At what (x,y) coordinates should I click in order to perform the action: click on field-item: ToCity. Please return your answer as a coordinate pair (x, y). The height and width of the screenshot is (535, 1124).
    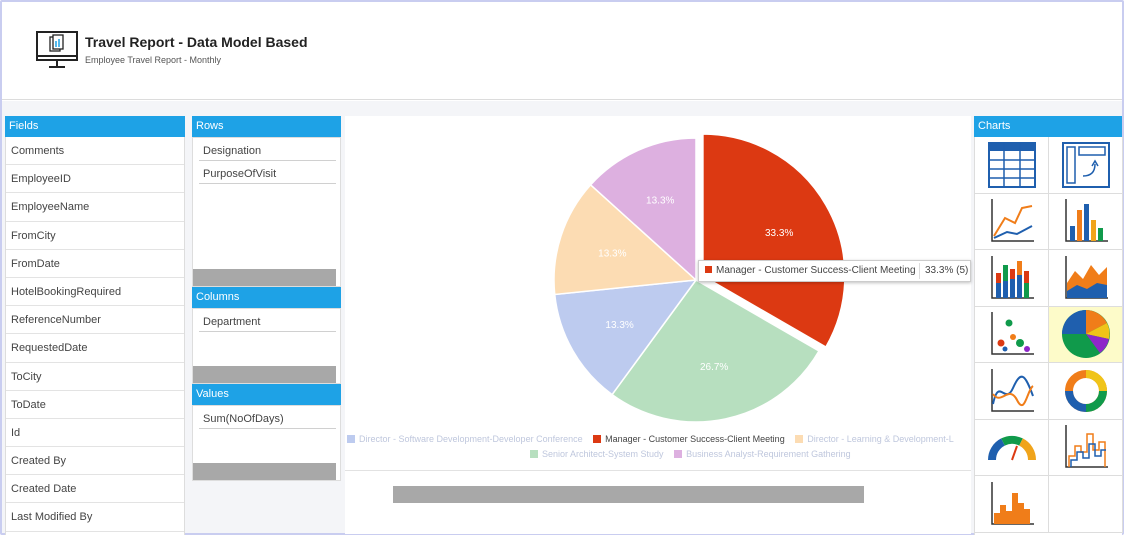
    Looking at the image, I should click on (95, 377).